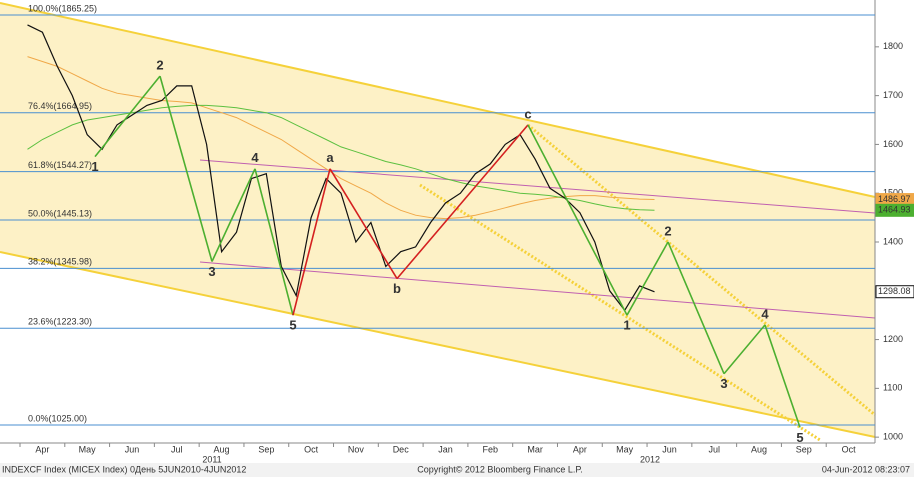  Describe the element at coordinates (892, 388) in the screenshot. I see `y-tick-label: 1100` at that location.